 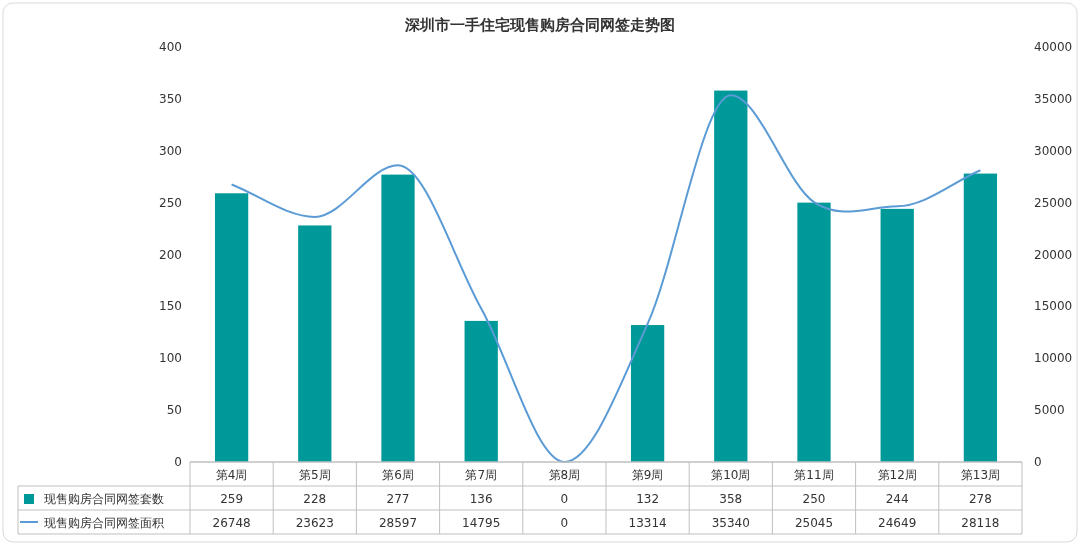 I want to click on y-tick-label: 250, so click(x=170, y=202).